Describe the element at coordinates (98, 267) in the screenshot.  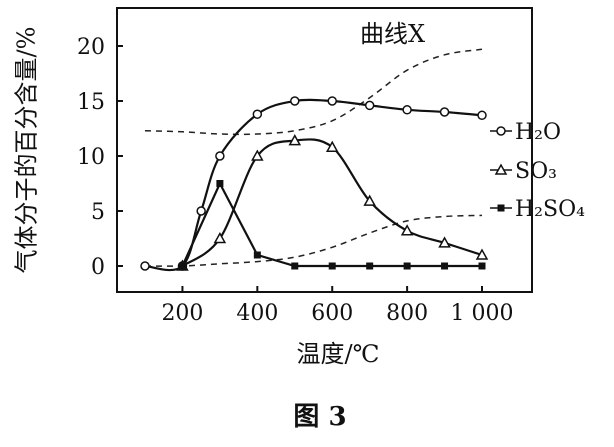
I see `y-tick-label: 0` at that location.